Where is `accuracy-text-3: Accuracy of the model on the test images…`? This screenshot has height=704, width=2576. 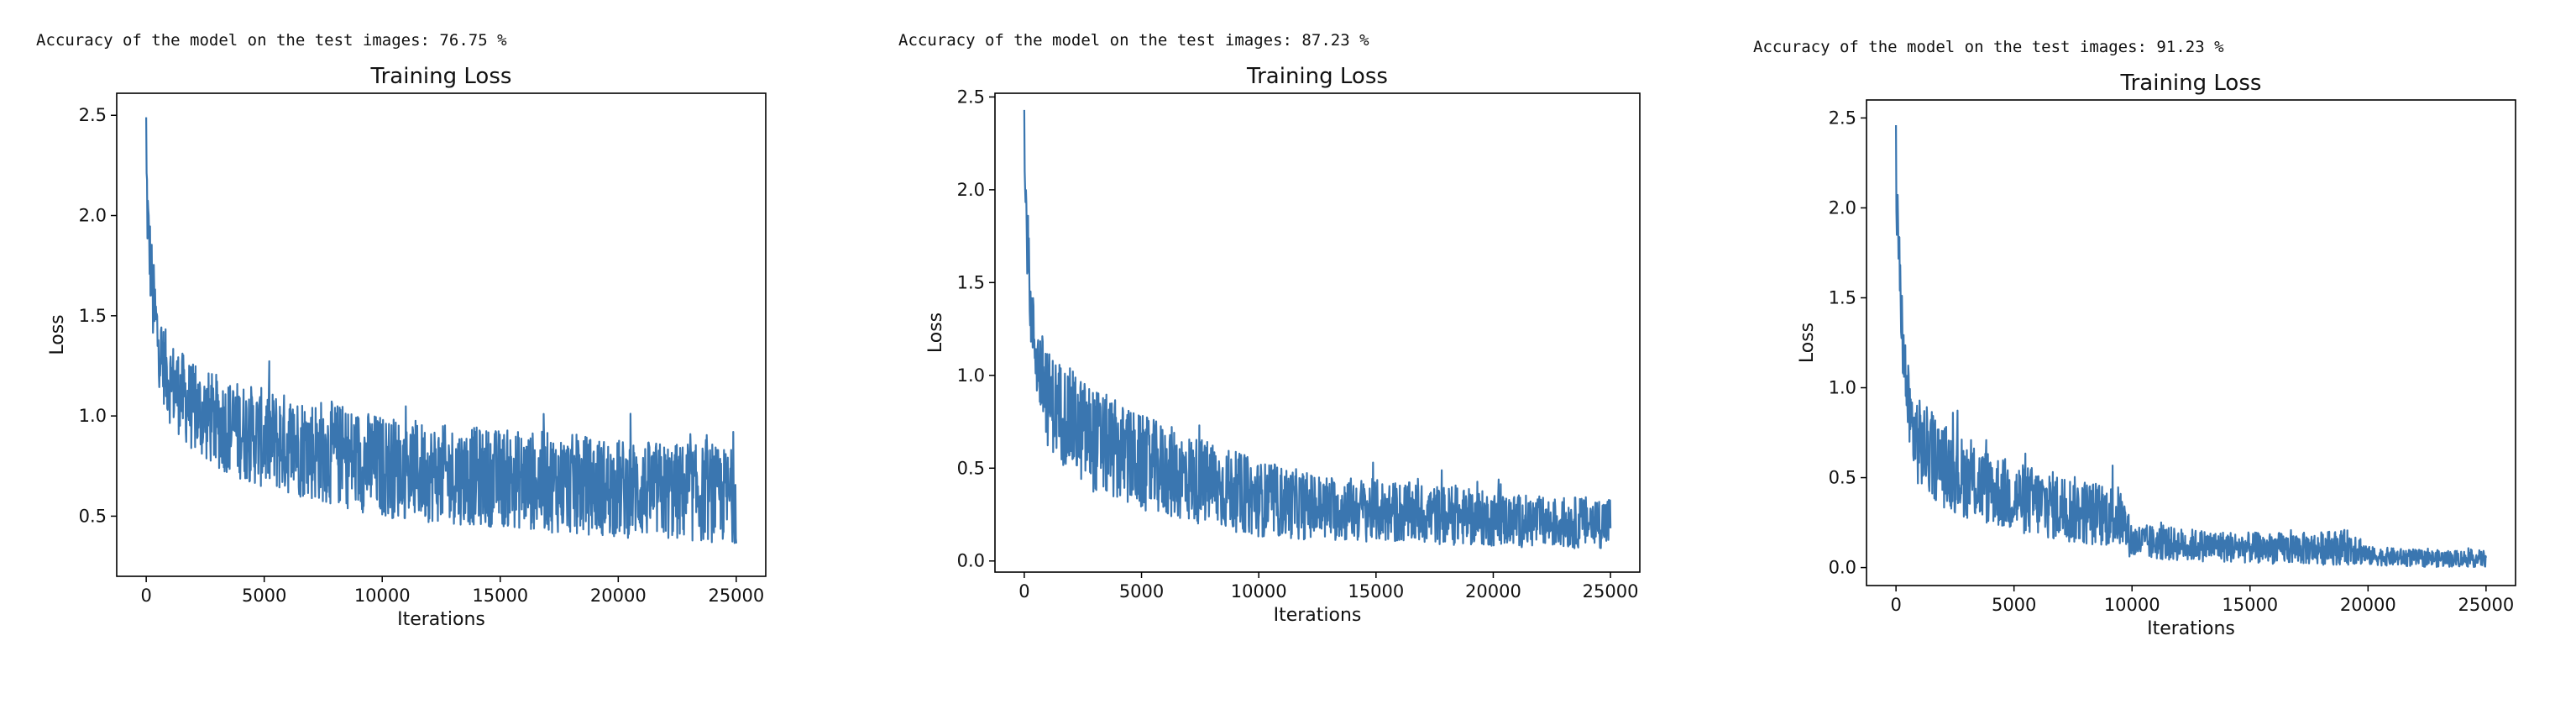
accuracy-text-3: Accuracy of the model on the test images… is located at coordinates (1989, 47).